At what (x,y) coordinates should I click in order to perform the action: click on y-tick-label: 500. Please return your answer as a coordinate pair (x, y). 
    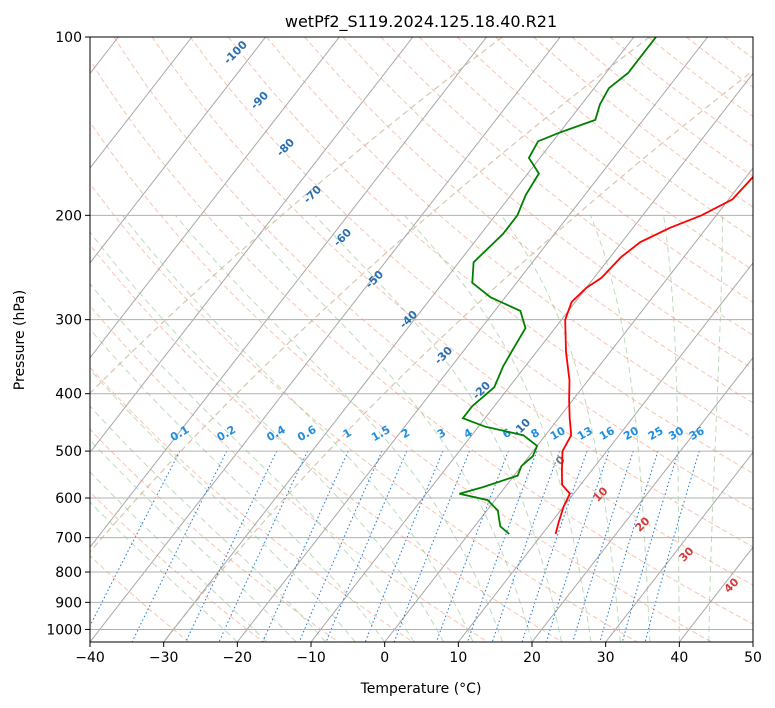
    Looking at the image, I should click on (68, 452).